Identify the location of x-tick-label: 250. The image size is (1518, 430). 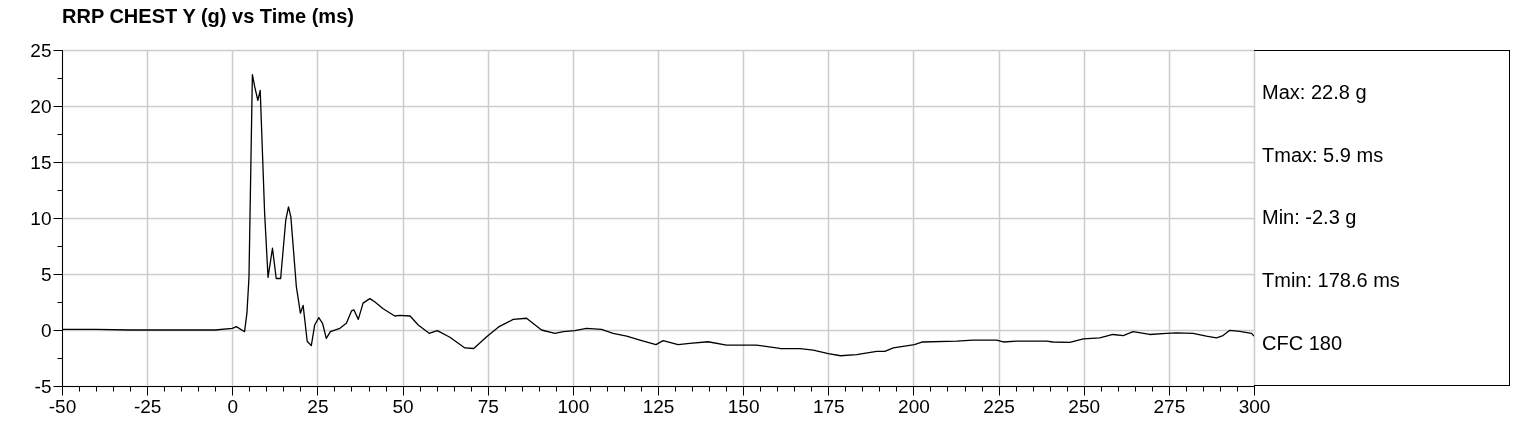
(1084, 406).